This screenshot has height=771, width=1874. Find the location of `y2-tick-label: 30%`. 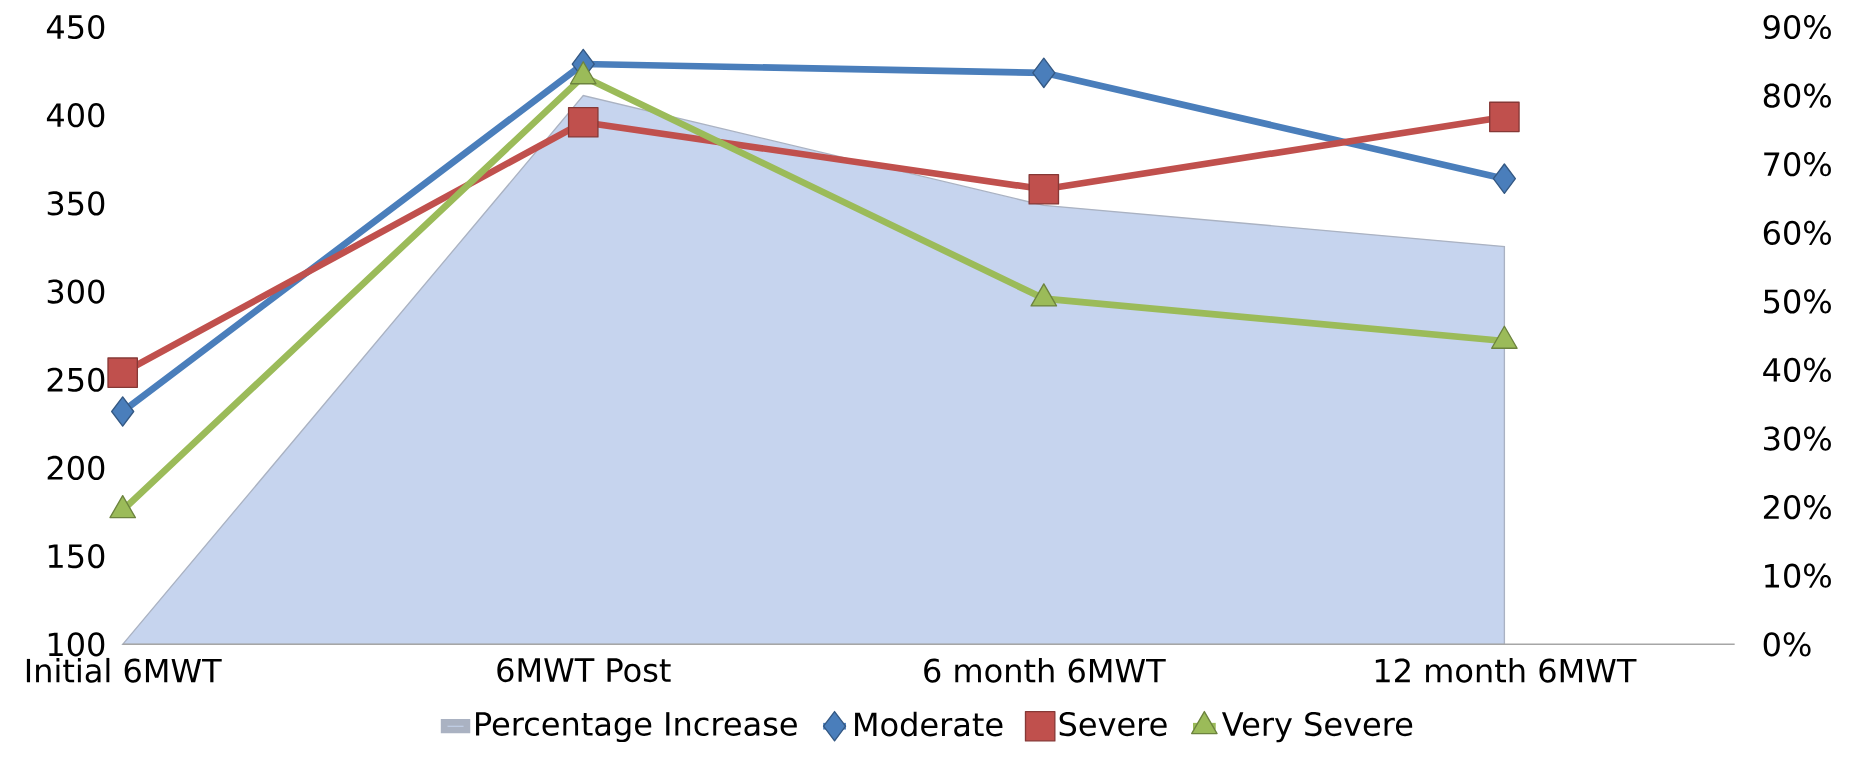

y2-tick-label: 30% is located at coordinates (1797, 438).